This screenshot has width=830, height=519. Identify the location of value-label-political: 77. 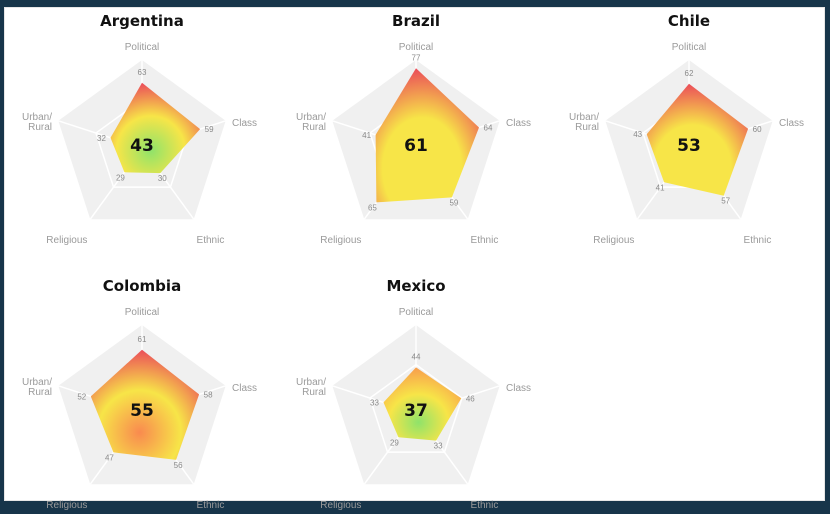
(416, 57).